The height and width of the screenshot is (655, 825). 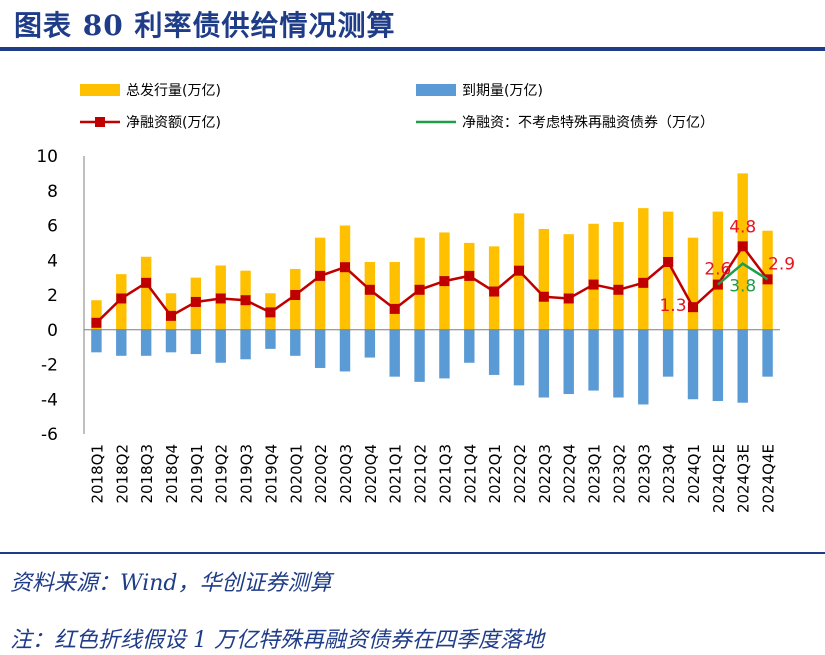 I want to click on data-label: 1.3, so click(x=672, y=306).